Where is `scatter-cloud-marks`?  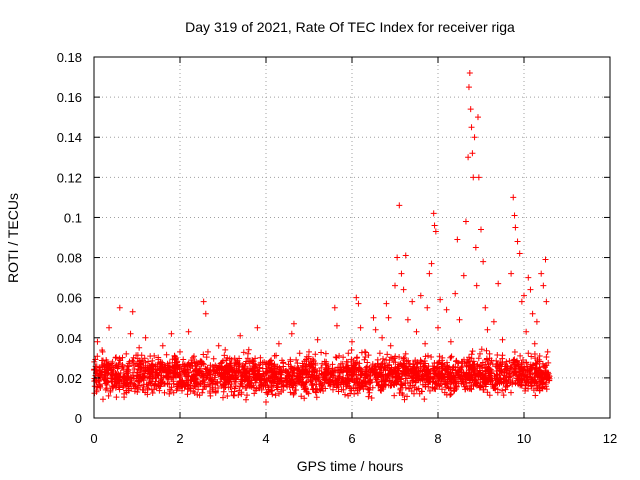
scatter-cloud-marks is located at coordinates (322, 374).